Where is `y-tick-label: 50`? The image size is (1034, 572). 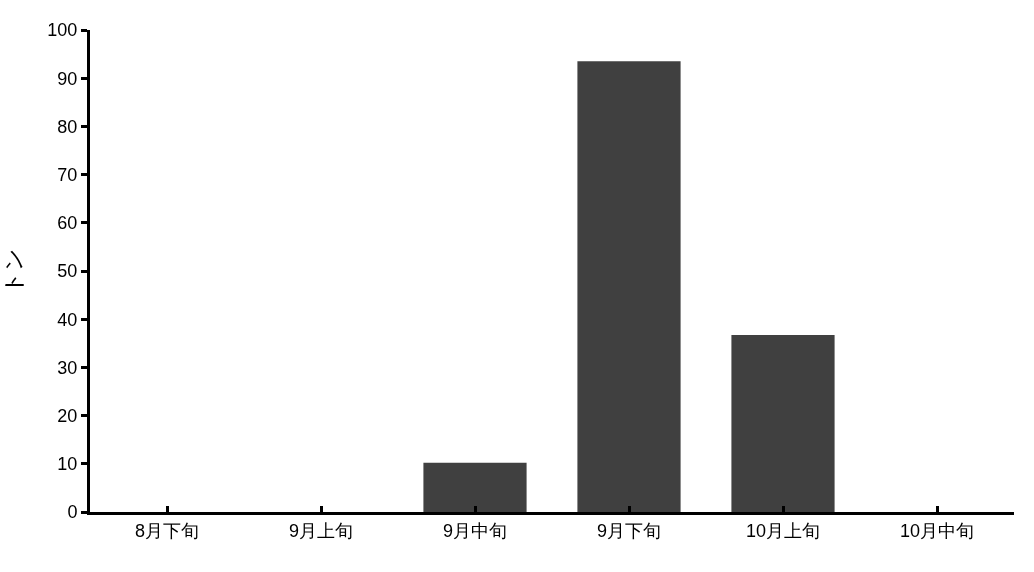
y-tick-label: 50 is located at coordinates (67, 271).